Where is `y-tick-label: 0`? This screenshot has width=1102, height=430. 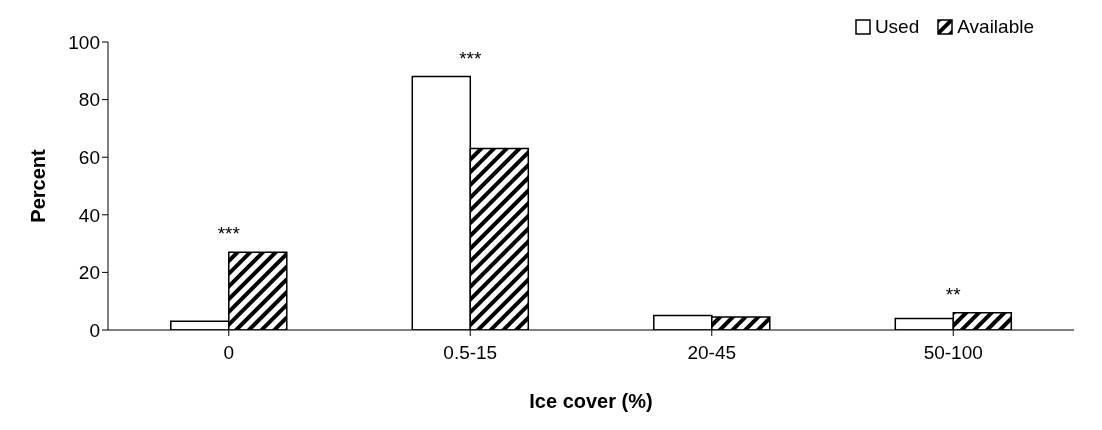
y-tick-label: 0 is located at coordinates (94, 330).